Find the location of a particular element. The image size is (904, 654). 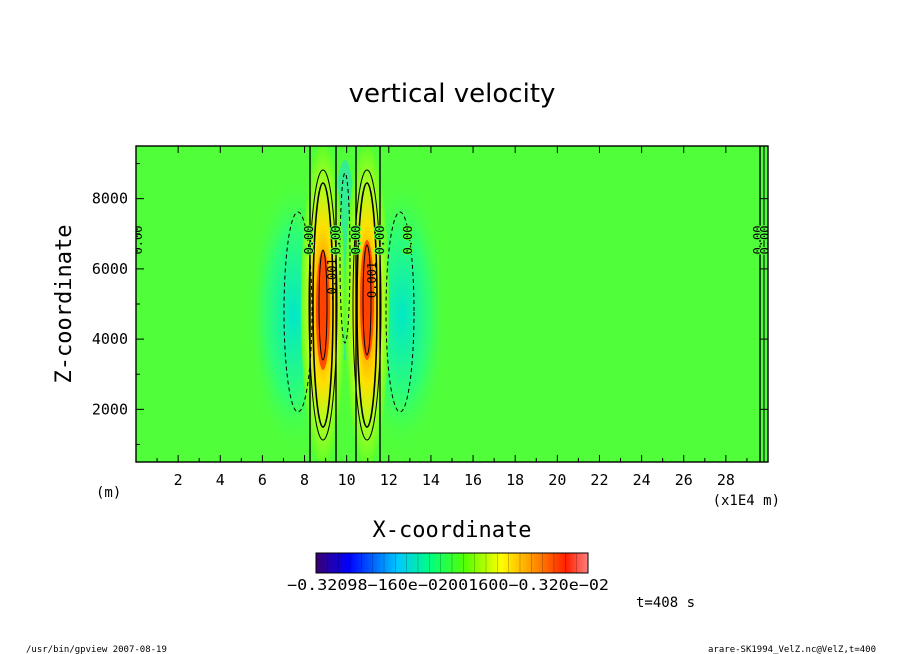

y-tick-label: 2000 is located at coordinates (110, 409).